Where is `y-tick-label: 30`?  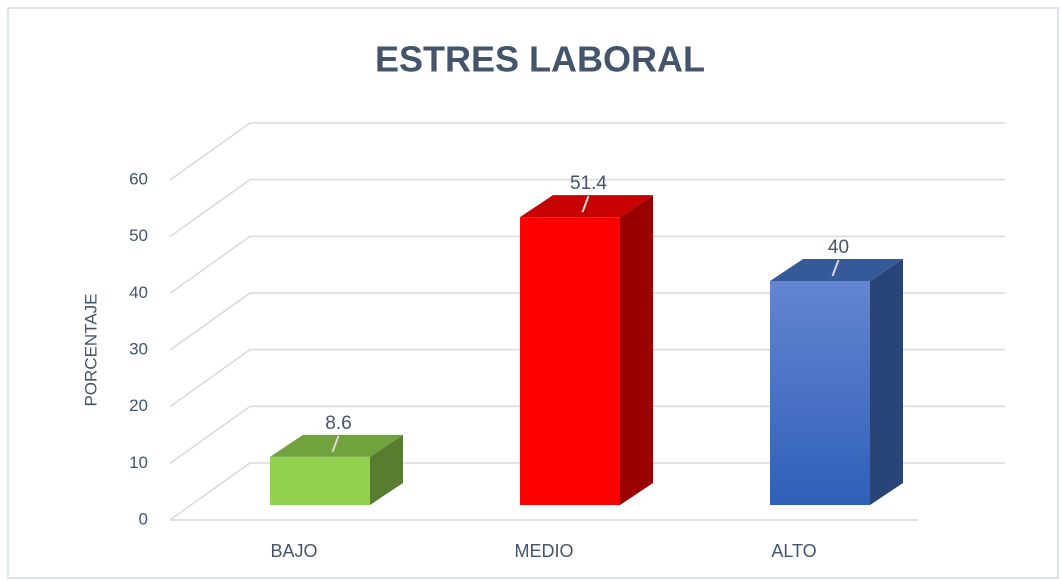 y-tick-label: 30 is located at coordinates (138, 348).